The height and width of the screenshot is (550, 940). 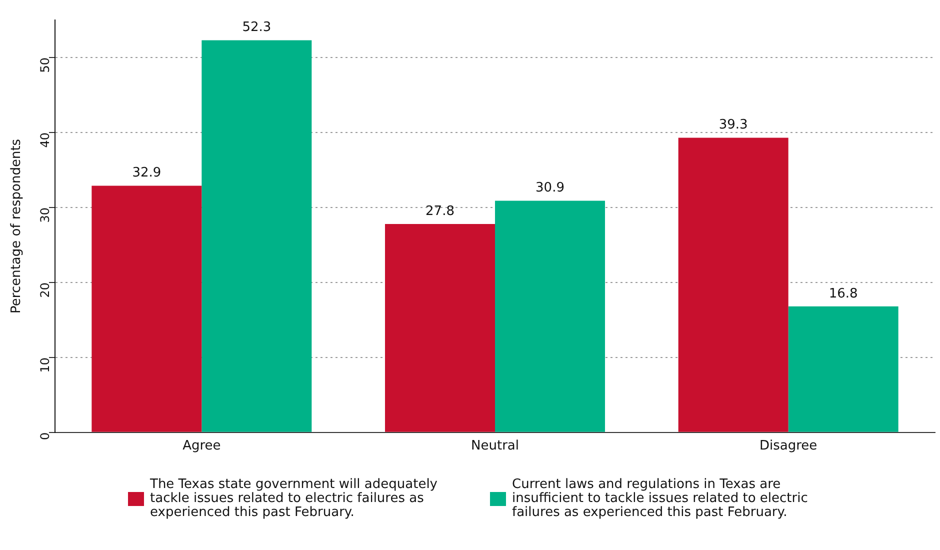 What do you see at coordinates (843, 294) in the screenshot?
I see `data-label: 16.8` at bounding box center [843, 294].